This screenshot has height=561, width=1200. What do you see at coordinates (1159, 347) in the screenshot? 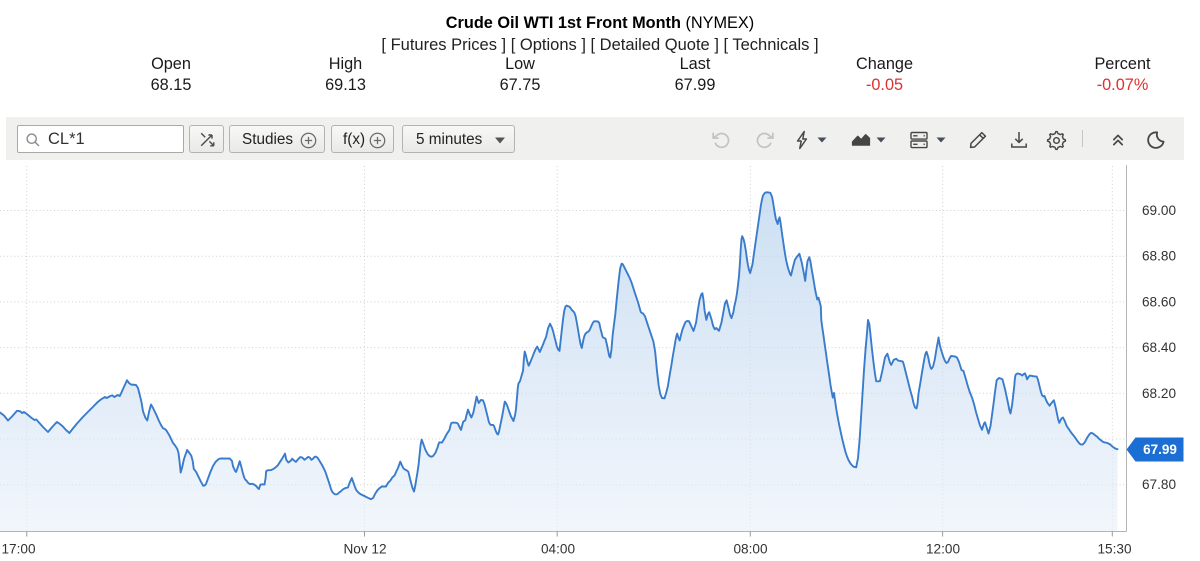
I see `svg-text: 68.40` at bounding box center [1159, 347].